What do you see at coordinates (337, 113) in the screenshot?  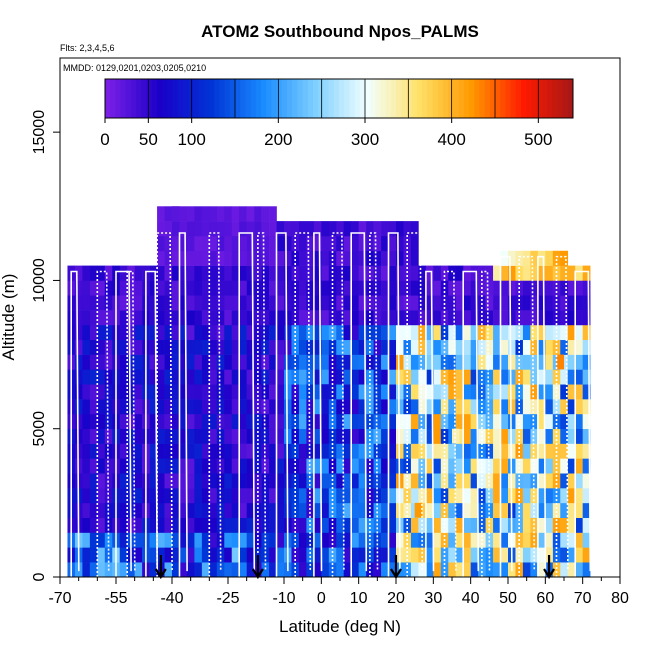 I see `colorbar: 0 50 100 200 300 400 500` at bounding box center [337, 113].